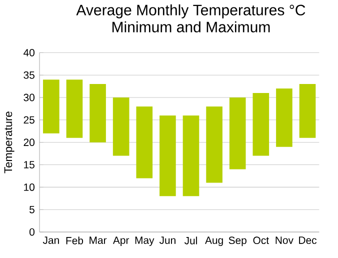 The image size is (338, 258). I want to click on x-tick-label: Nov, so click(285, 240).